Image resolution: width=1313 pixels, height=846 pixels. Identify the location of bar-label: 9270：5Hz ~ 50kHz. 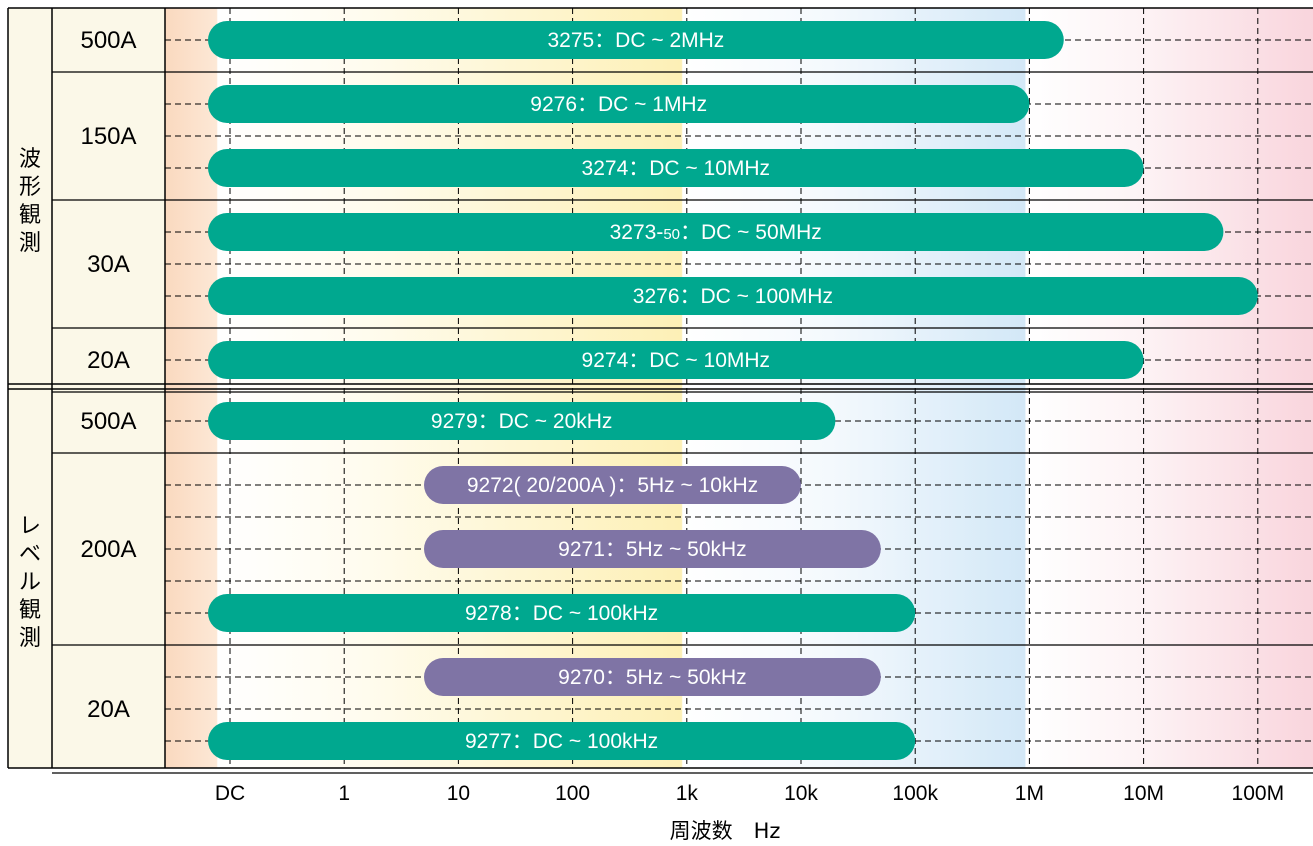
(652, 677).